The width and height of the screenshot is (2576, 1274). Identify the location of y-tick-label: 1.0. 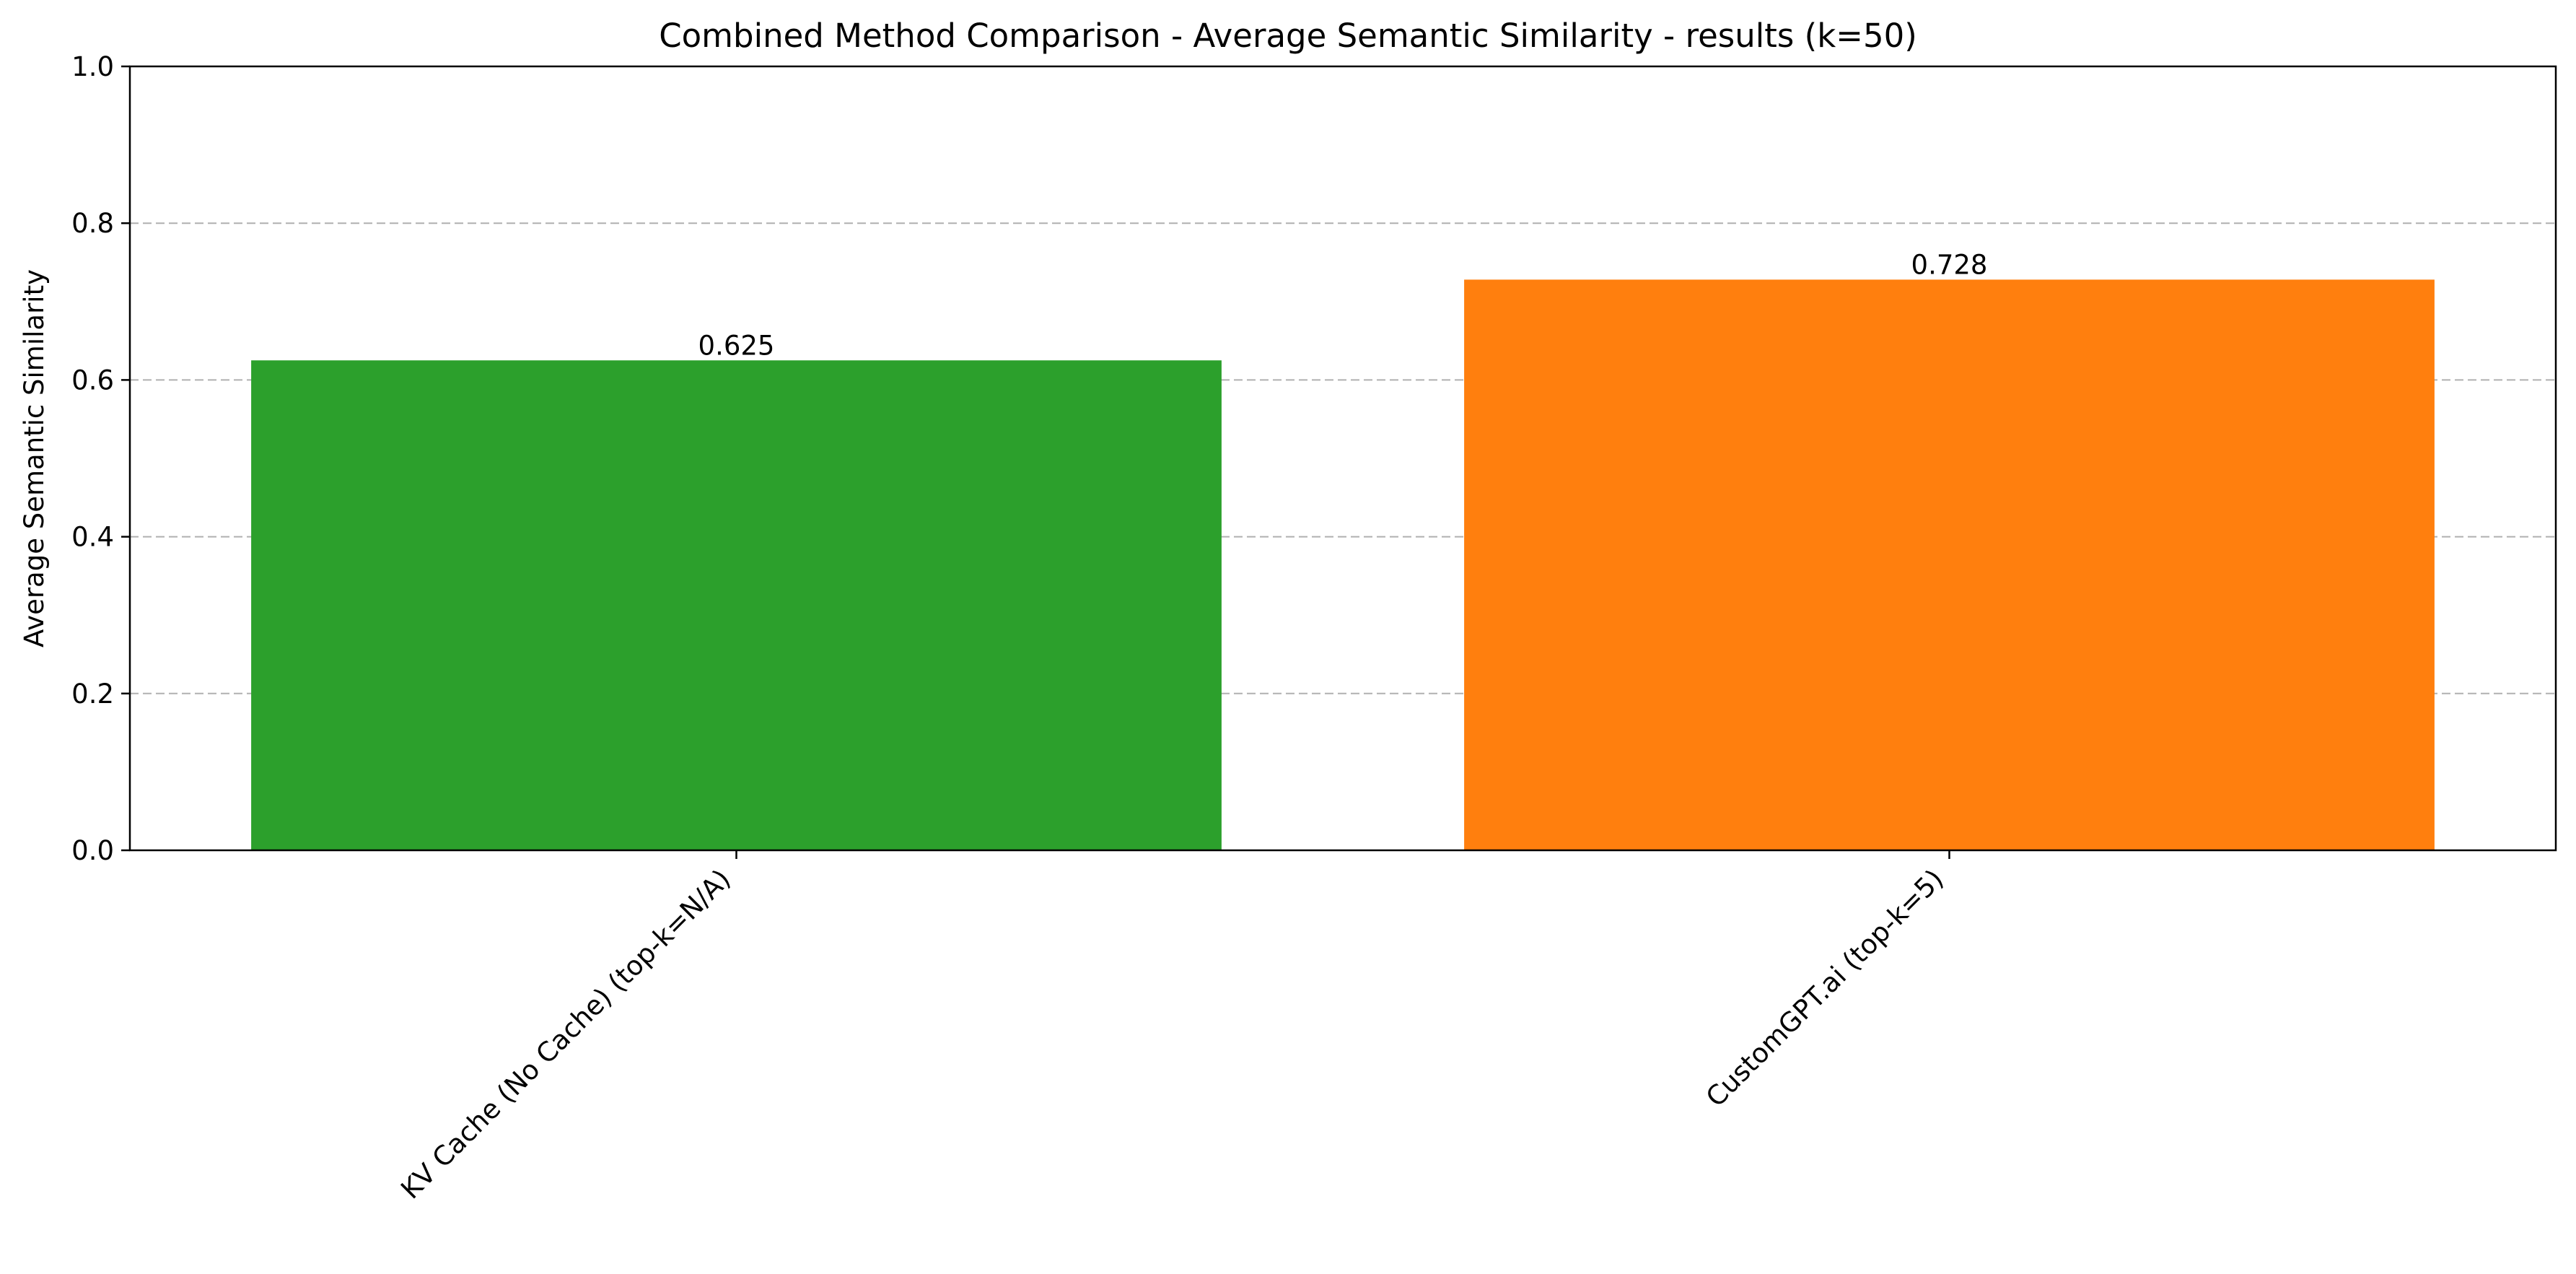
(92, 66).